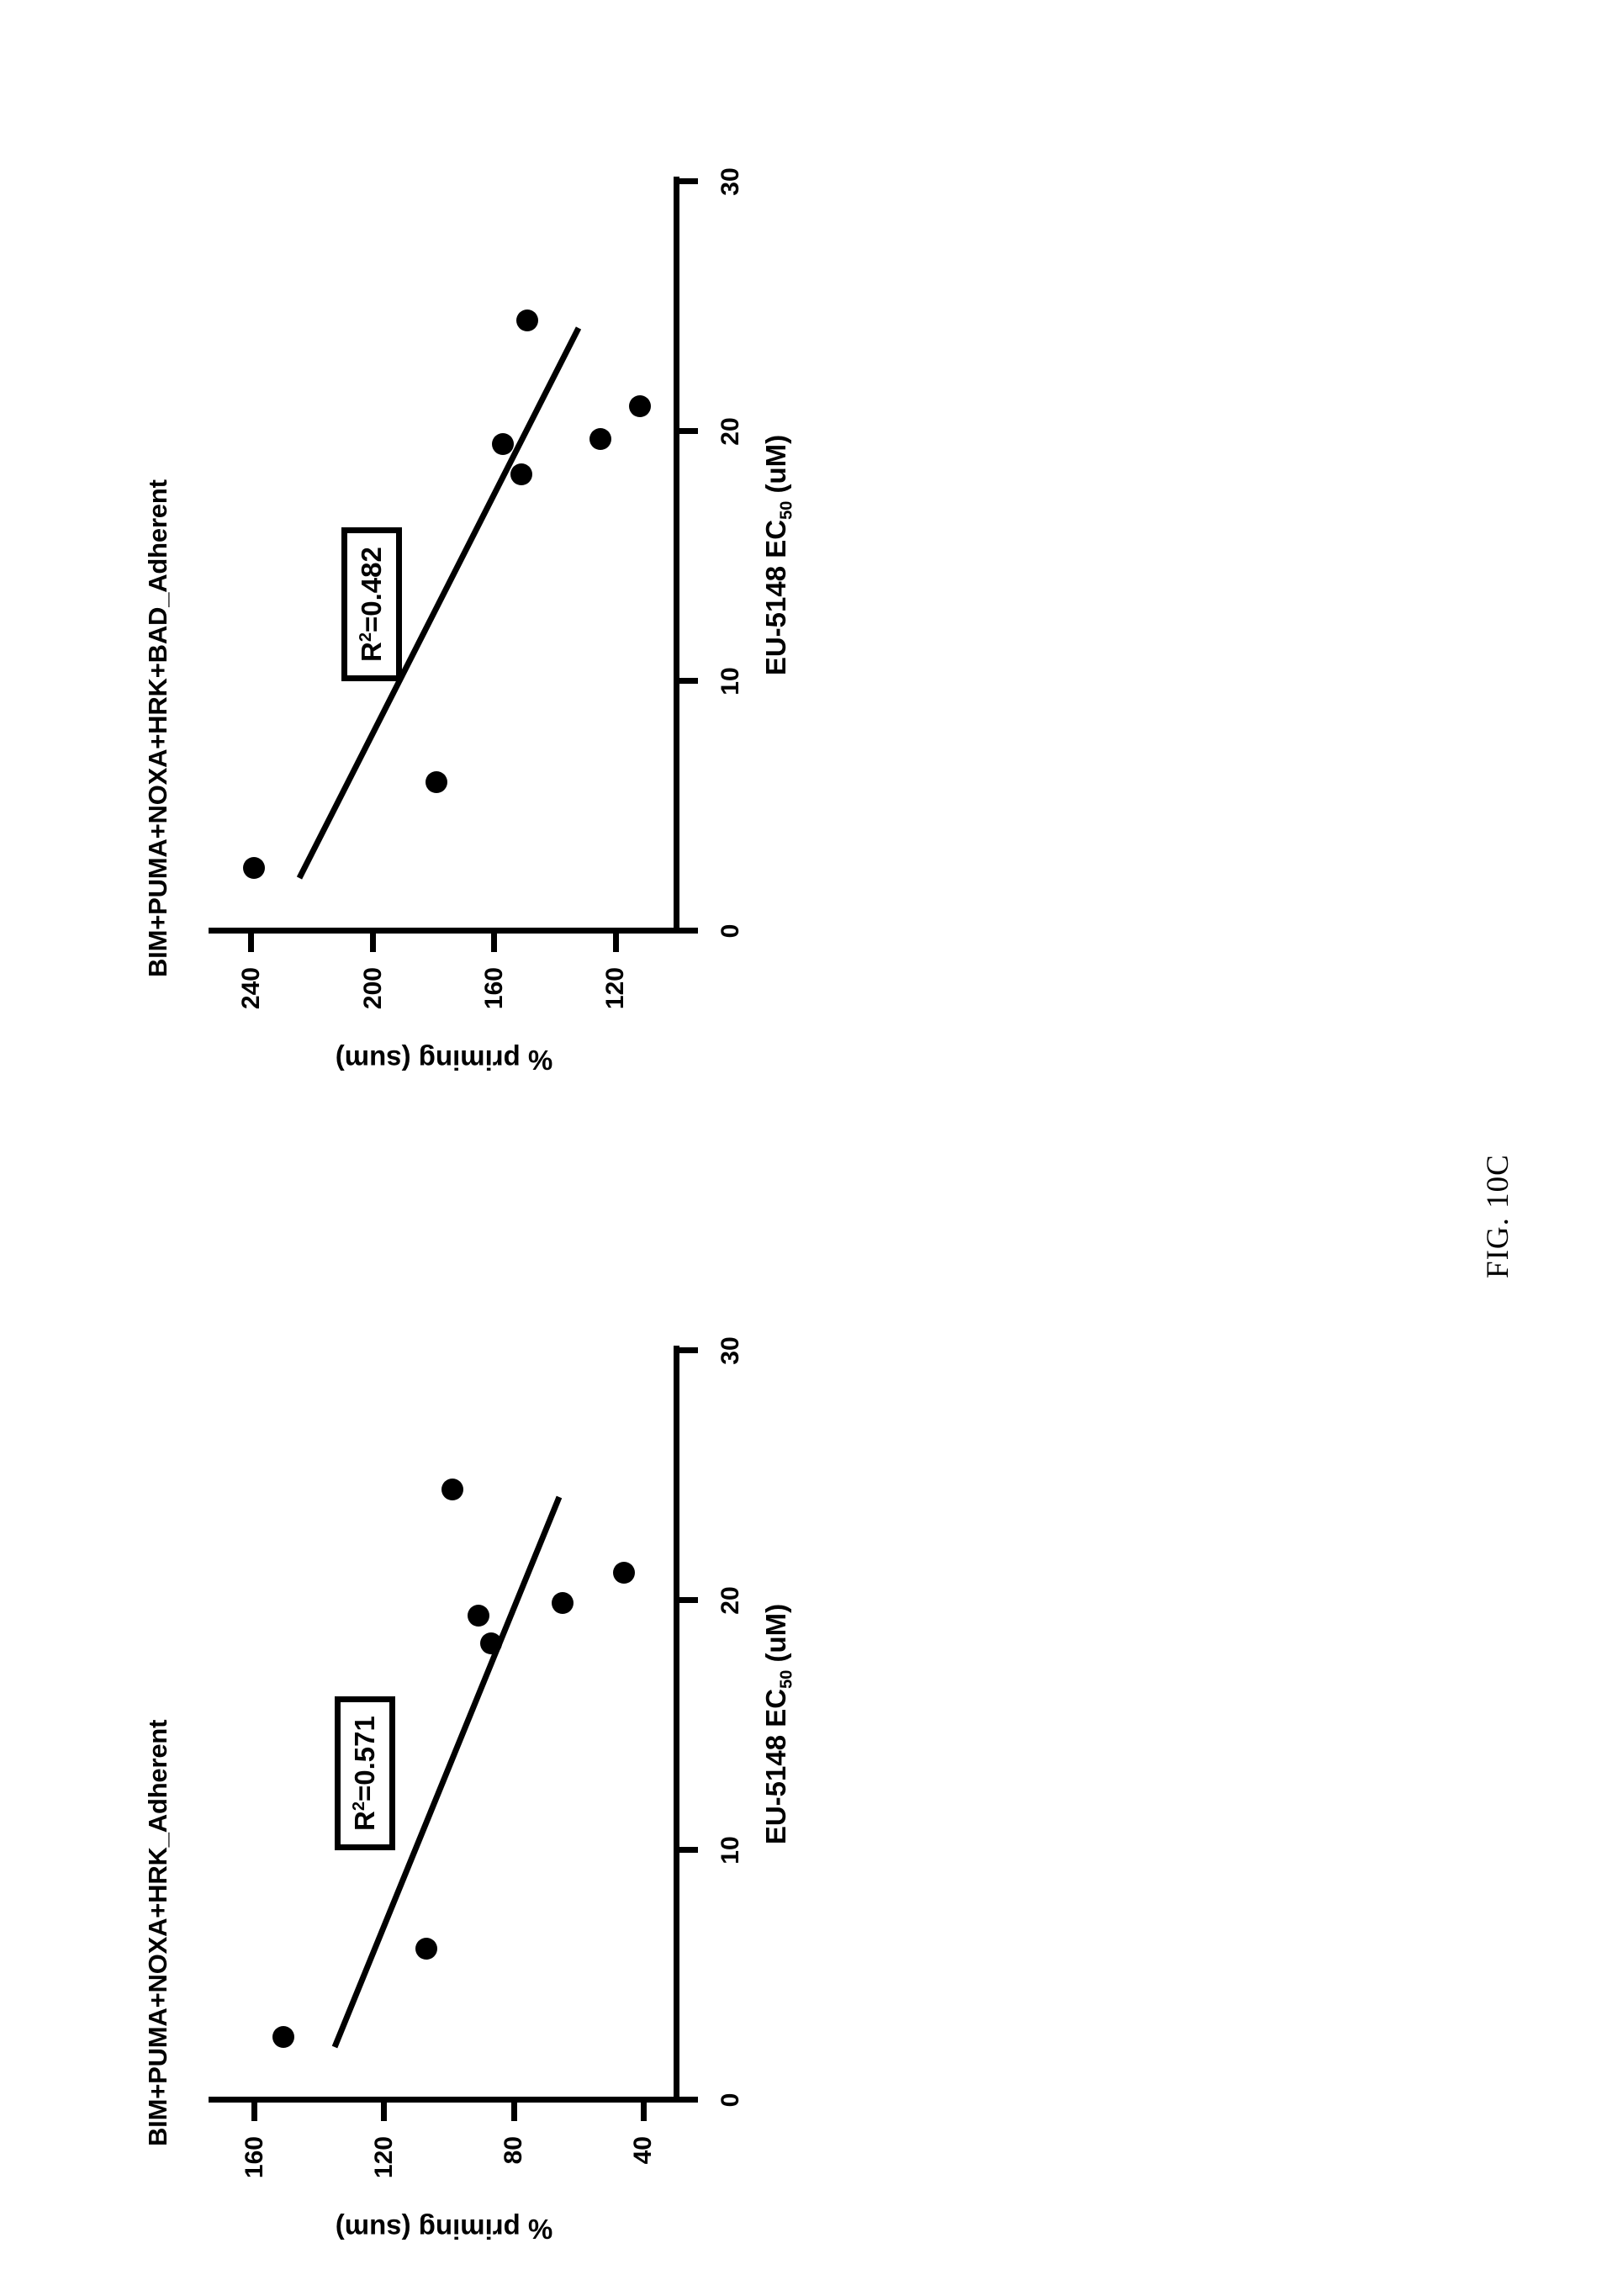 The image size is (1607, 2296). Describe the element at coordinates (444, 2100) in the screenshot. I see `y-axis-line-hrk` at that location.